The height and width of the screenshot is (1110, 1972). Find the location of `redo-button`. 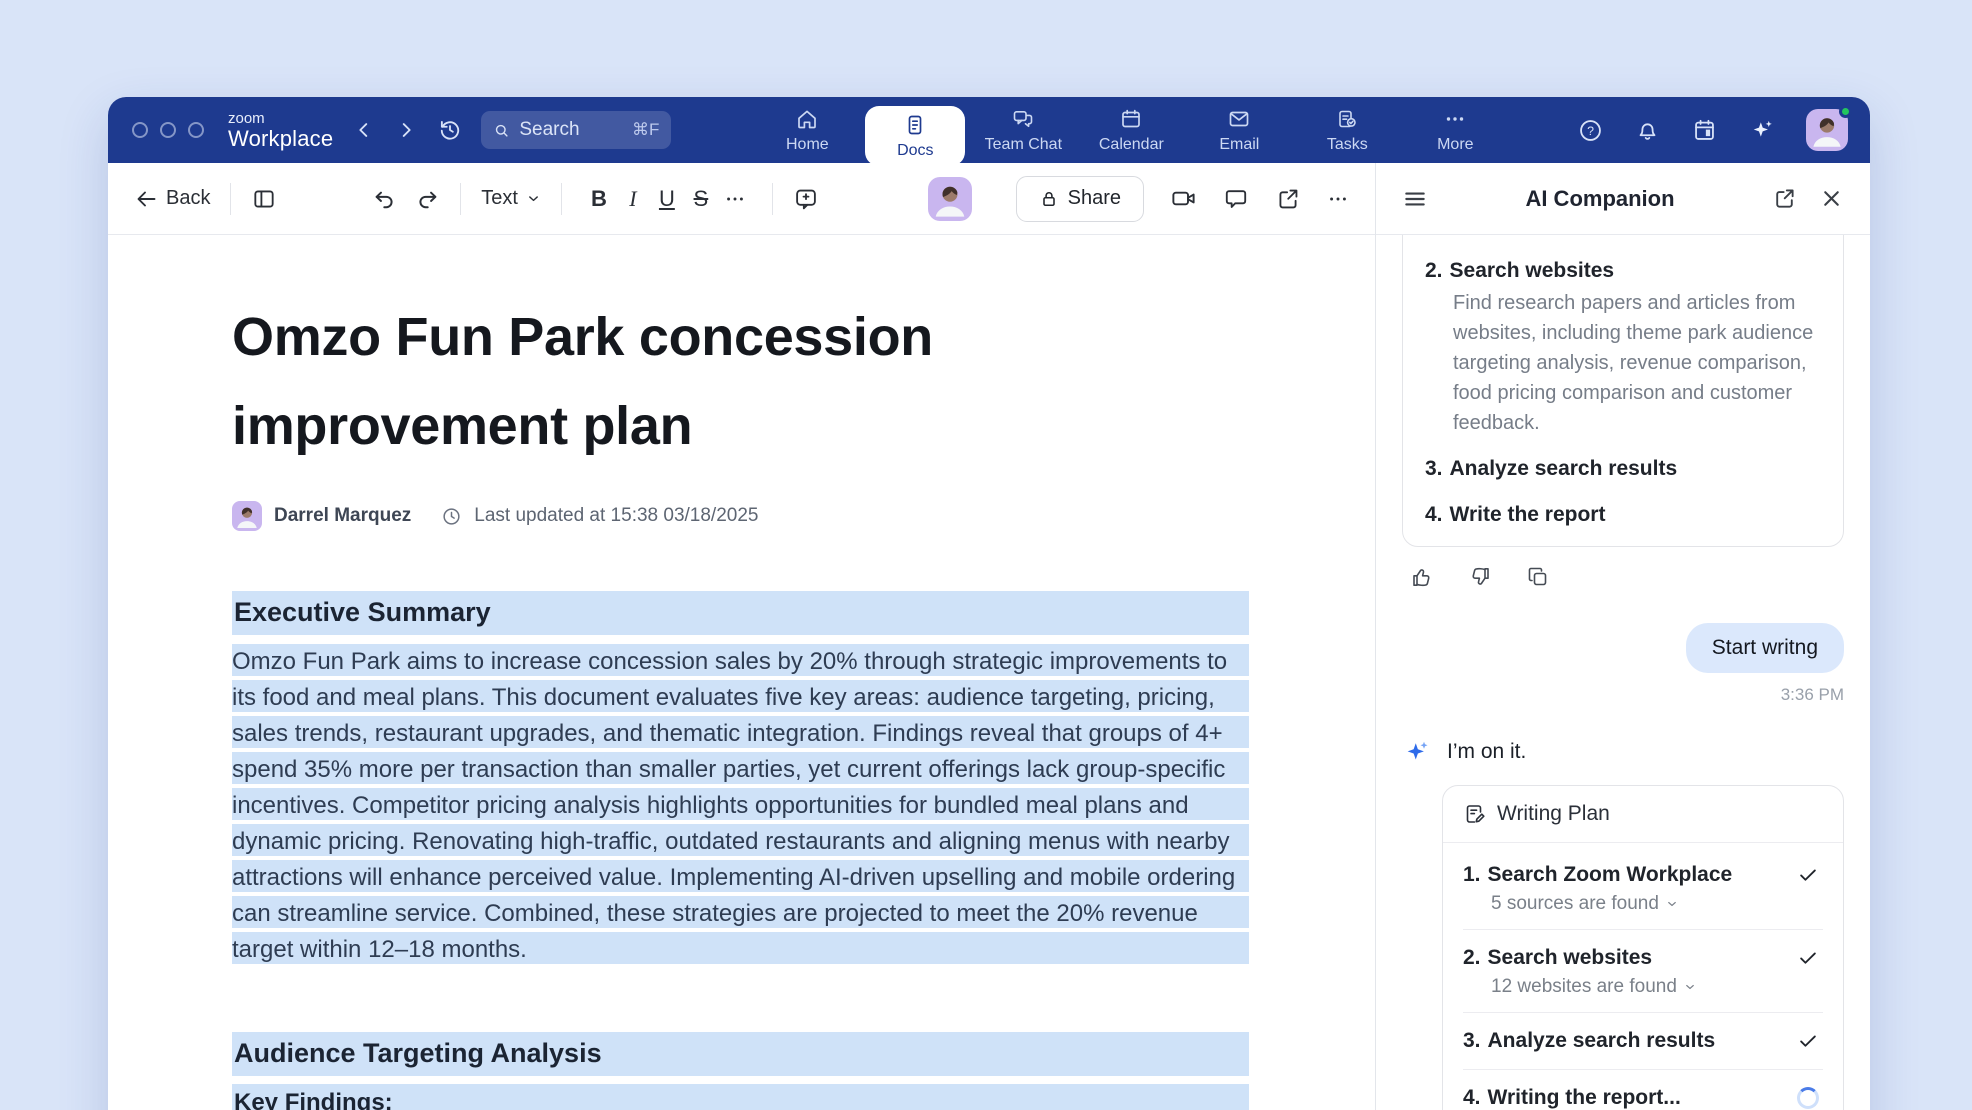

redo-button is located at coordinates (427, 198).